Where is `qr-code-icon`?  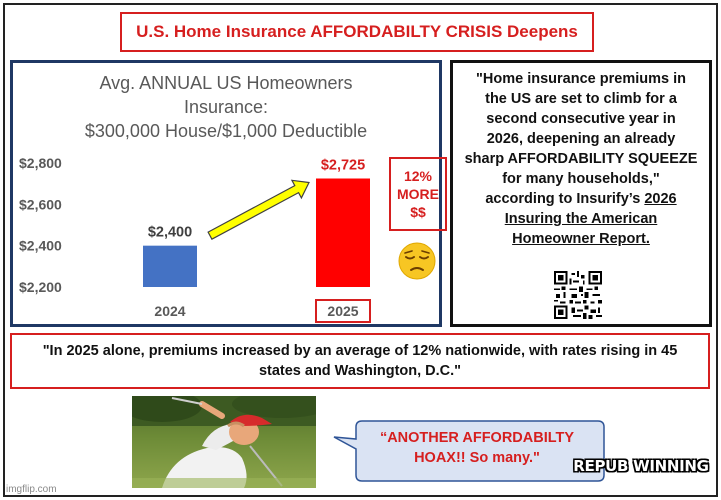 qr-code-icon is located at coordinates (578, 295).